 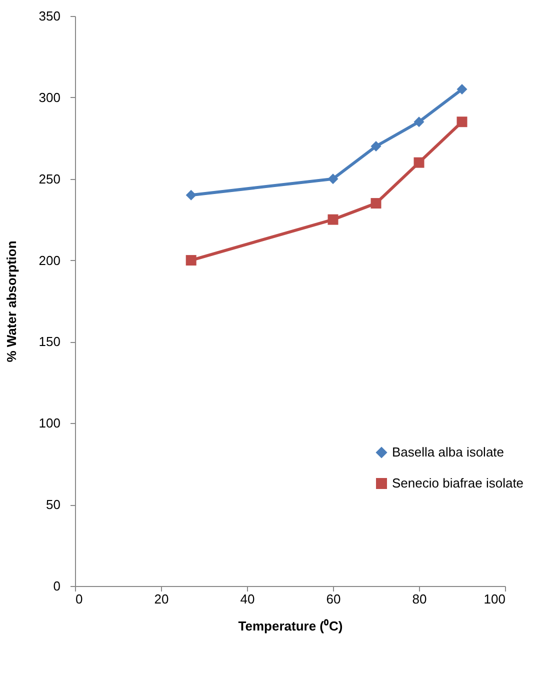 I want to click on y-tick-label: 50, so click(x=53, y=504).